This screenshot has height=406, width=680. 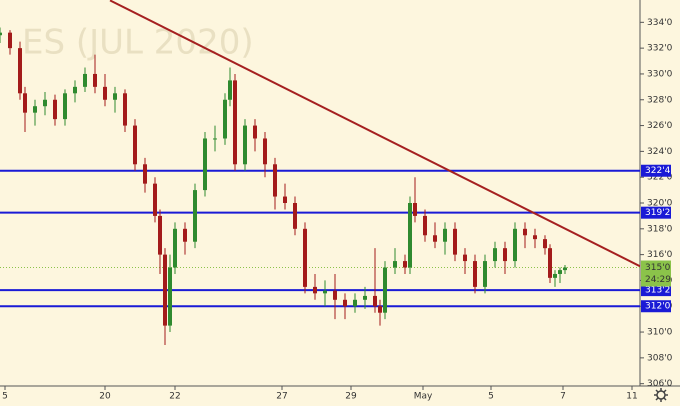 I want to click on y-tick-label: 324'0, so click(x=660, y=152).